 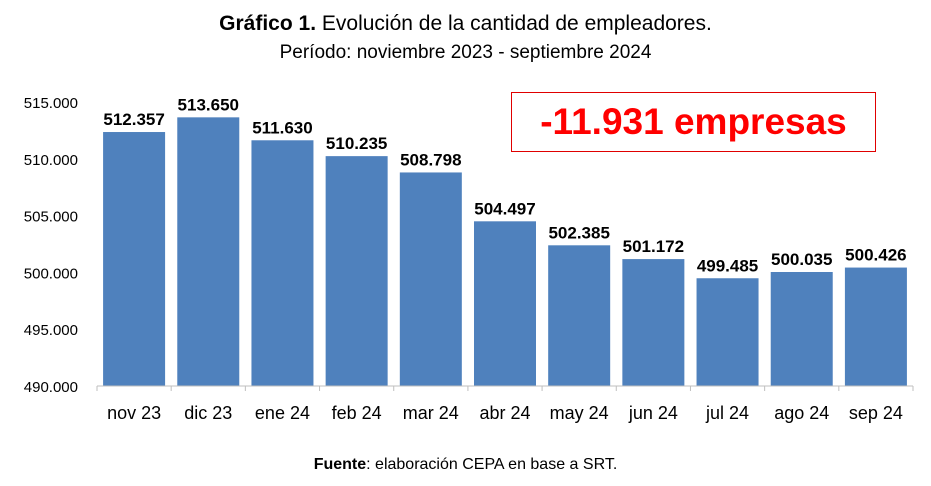 What do you see at coordinates (51, 160) in the screenshot?
I see `y-tick-label: 510.000` at bounding box center [51, 160].